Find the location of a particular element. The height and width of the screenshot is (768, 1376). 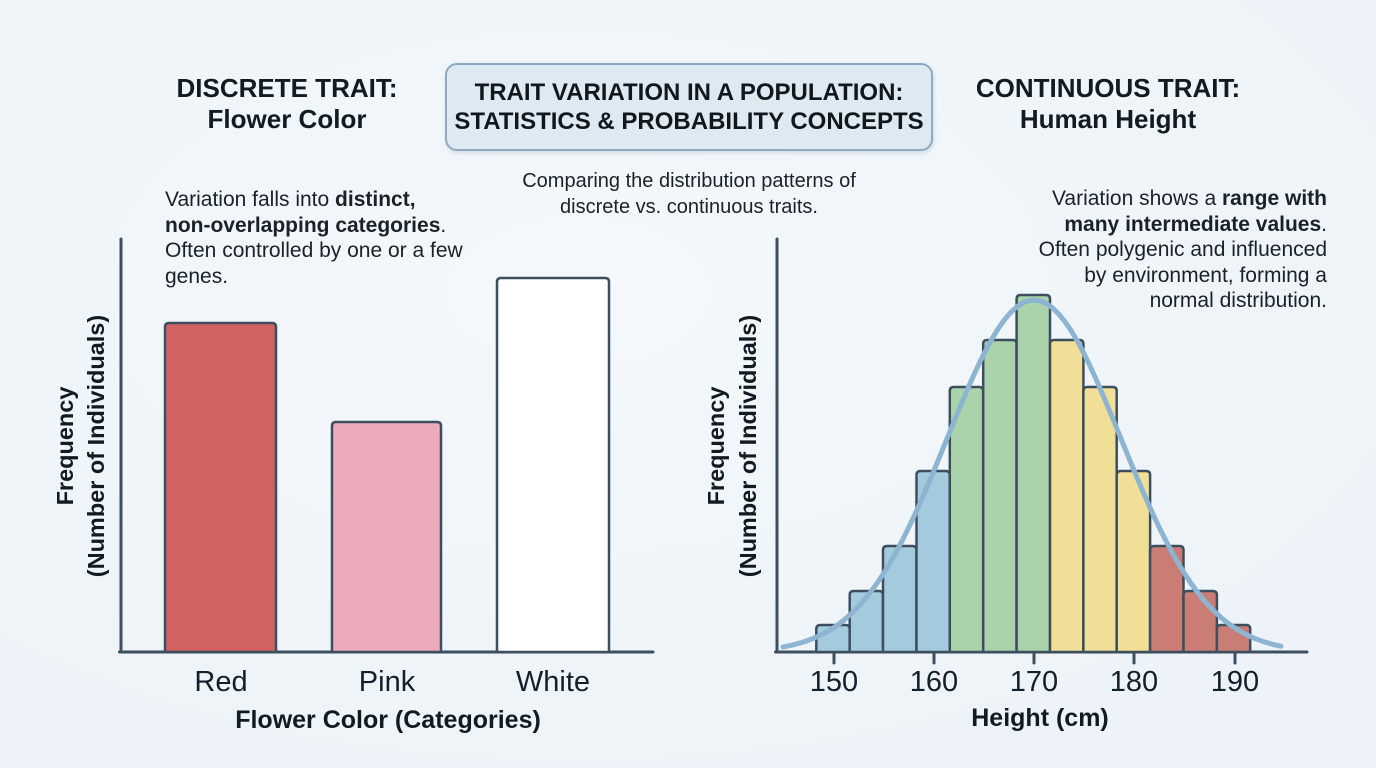

svg-text: 190 is located at coordinates (1235, 682).